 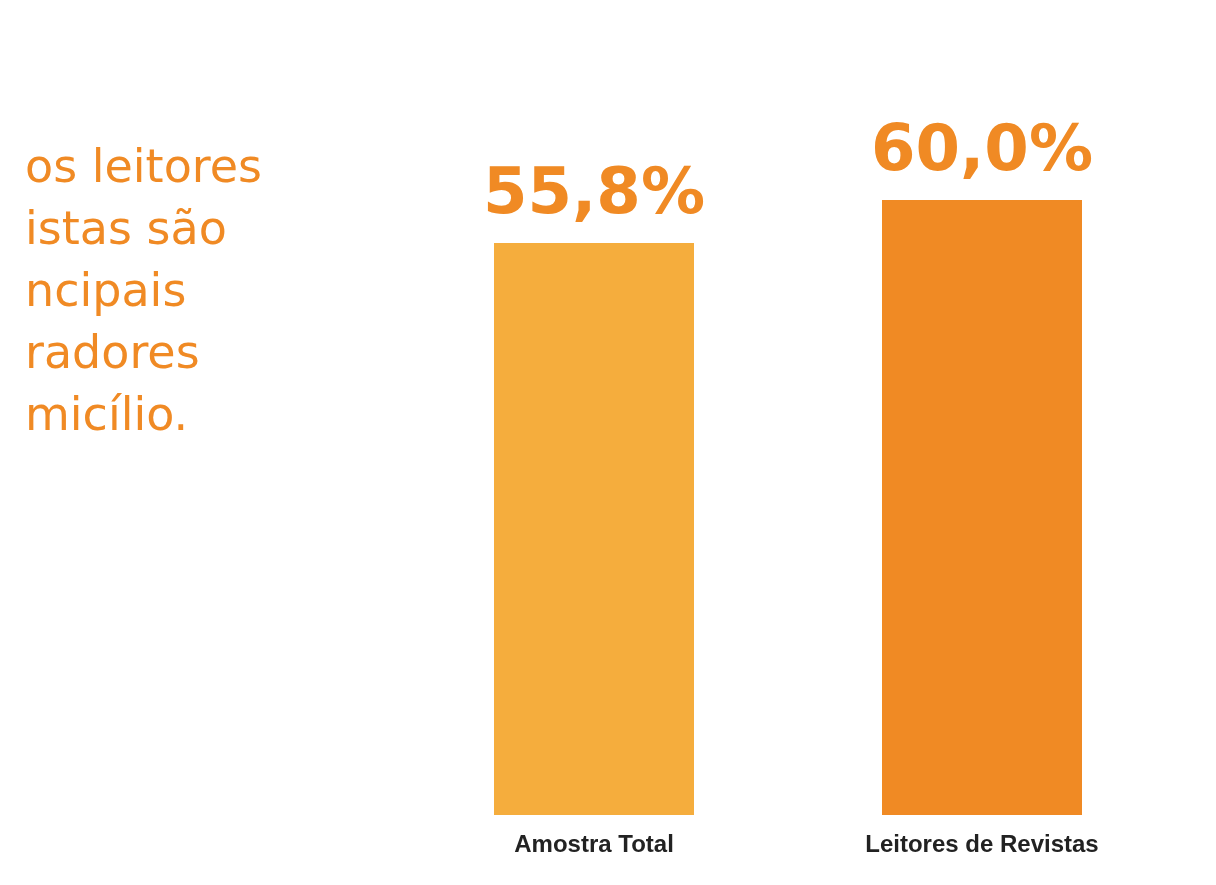 What do you see at coordinates (594, 843) in the screenshot?
I see `x-tick-label: Amostra Total` at bounding box center [594, 843].